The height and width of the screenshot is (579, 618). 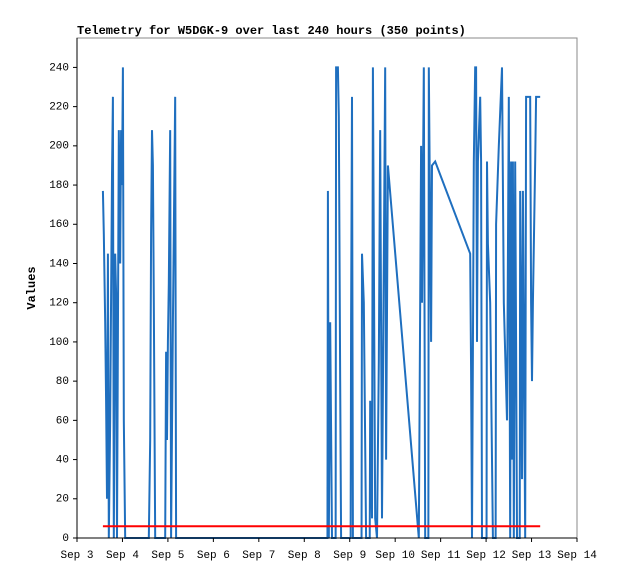 What do you see at coordinates (59, 225) in the screenshot?
I see `y-tick-label: 160` at bounding box center [59, 225].